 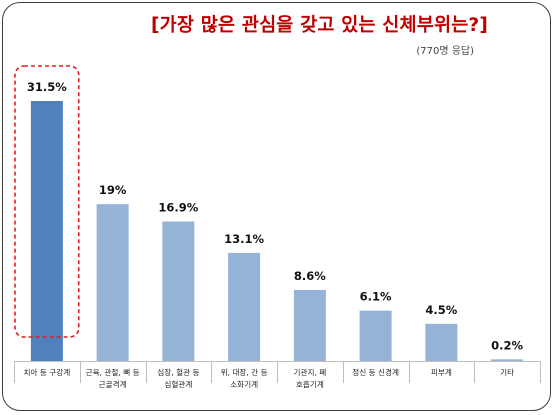 I want to click on category-label-line: 위, 대장, 간 등, so click(x=244, y=372).